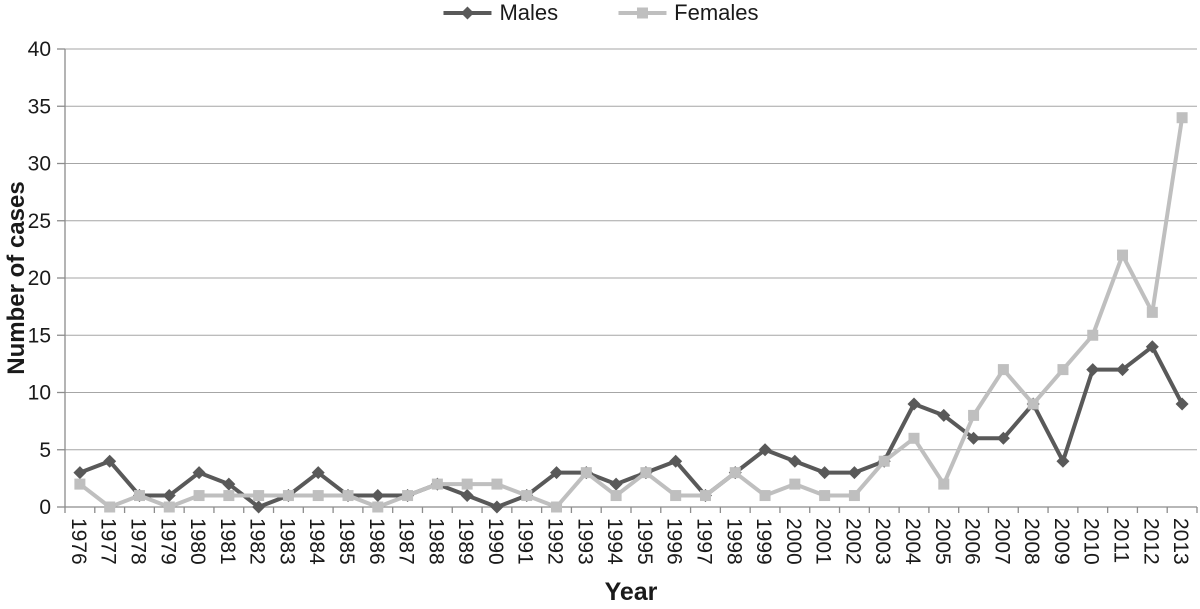 The height and width of the screenshot is (609, 1200). What do you see at coordinates (376, 541) in the screenshot?
I see `x-tick-label: 1986` at bounding box center [376, 541].